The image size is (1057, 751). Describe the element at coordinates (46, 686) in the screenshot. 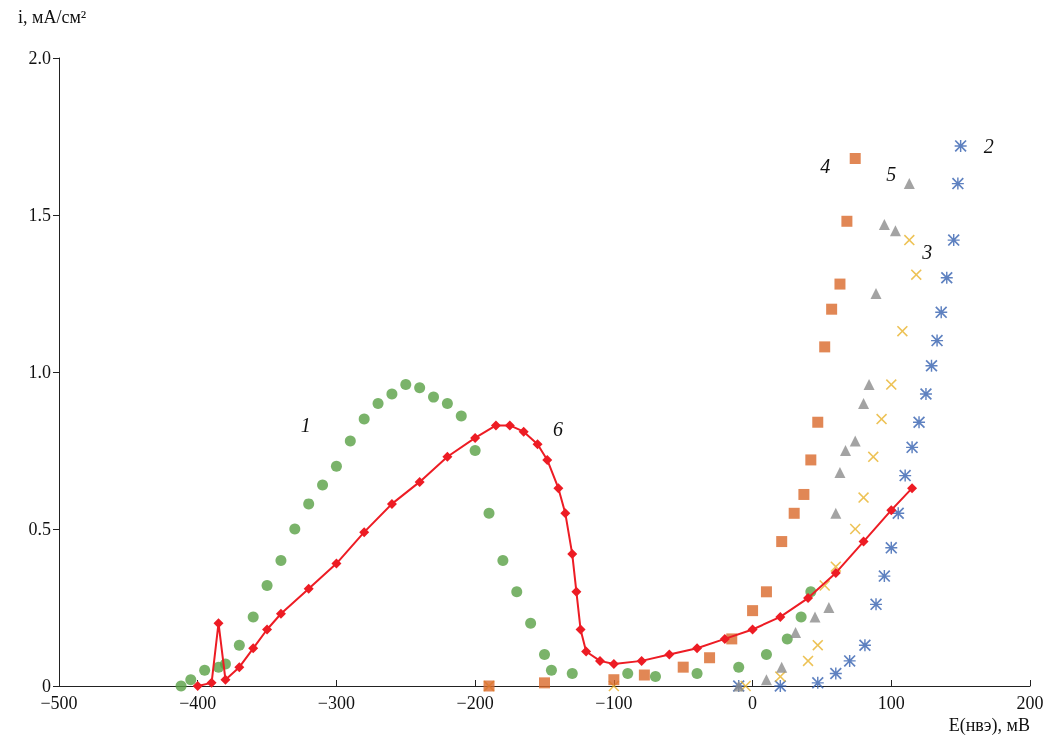

I see `y-tick-label: 0` at that location.